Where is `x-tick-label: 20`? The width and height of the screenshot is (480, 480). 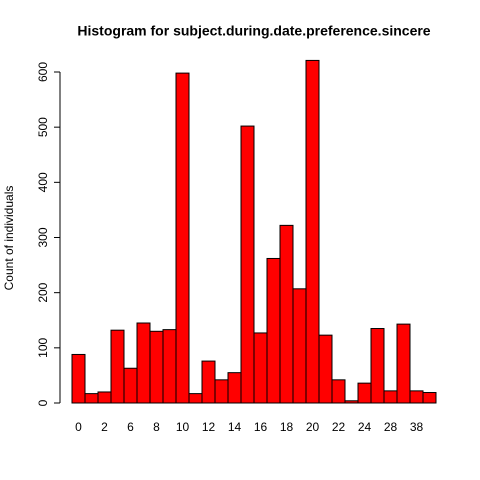 x-tick-label: 20 is located at coordinates (313, 427).